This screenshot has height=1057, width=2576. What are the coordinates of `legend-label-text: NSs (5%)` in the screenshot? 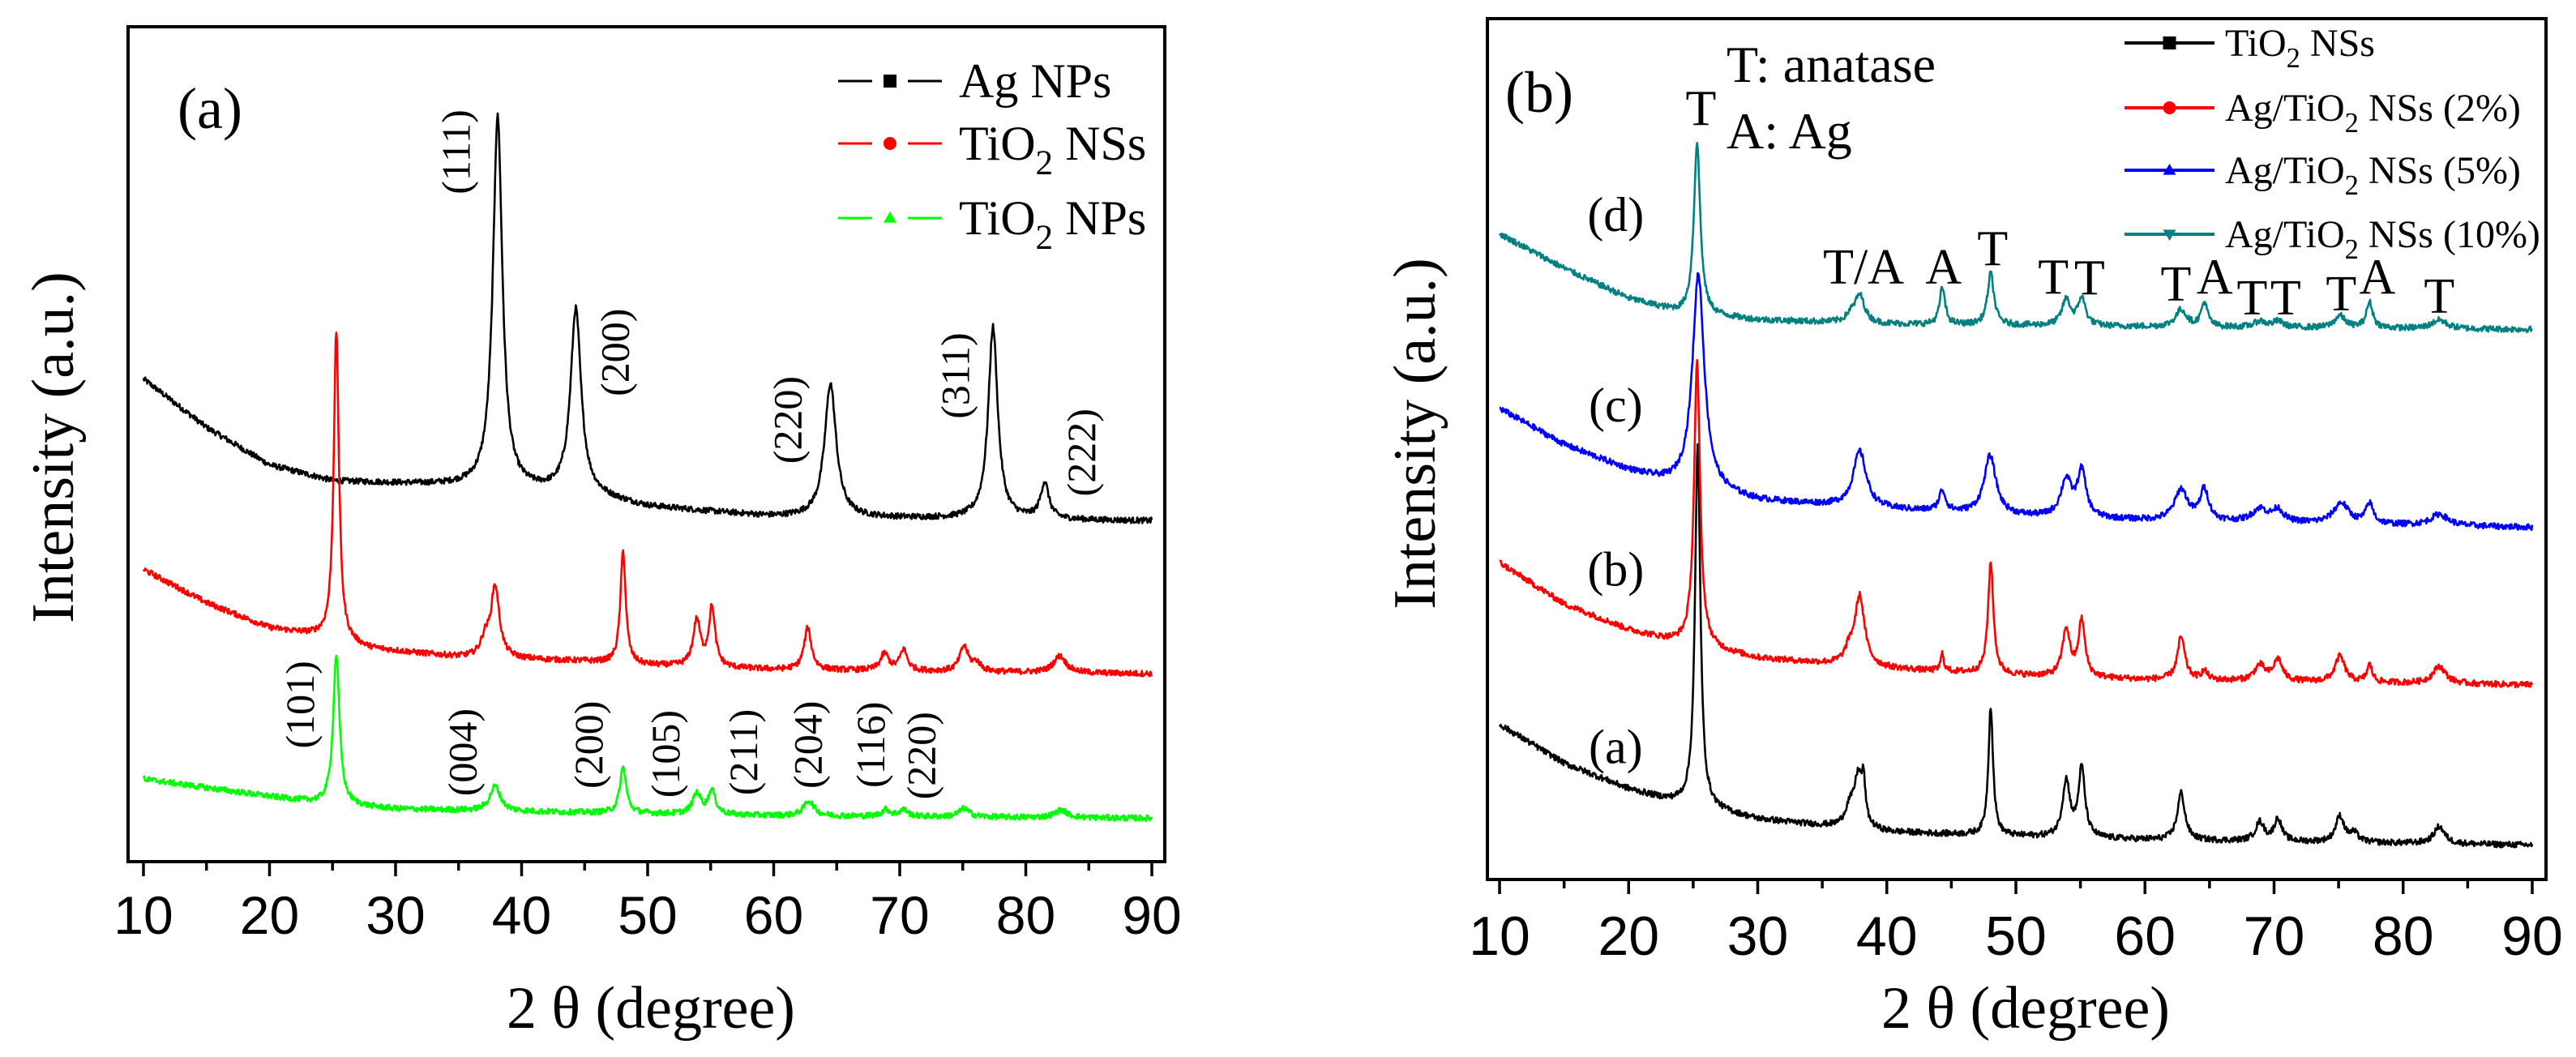 It's located at (2440, 170).